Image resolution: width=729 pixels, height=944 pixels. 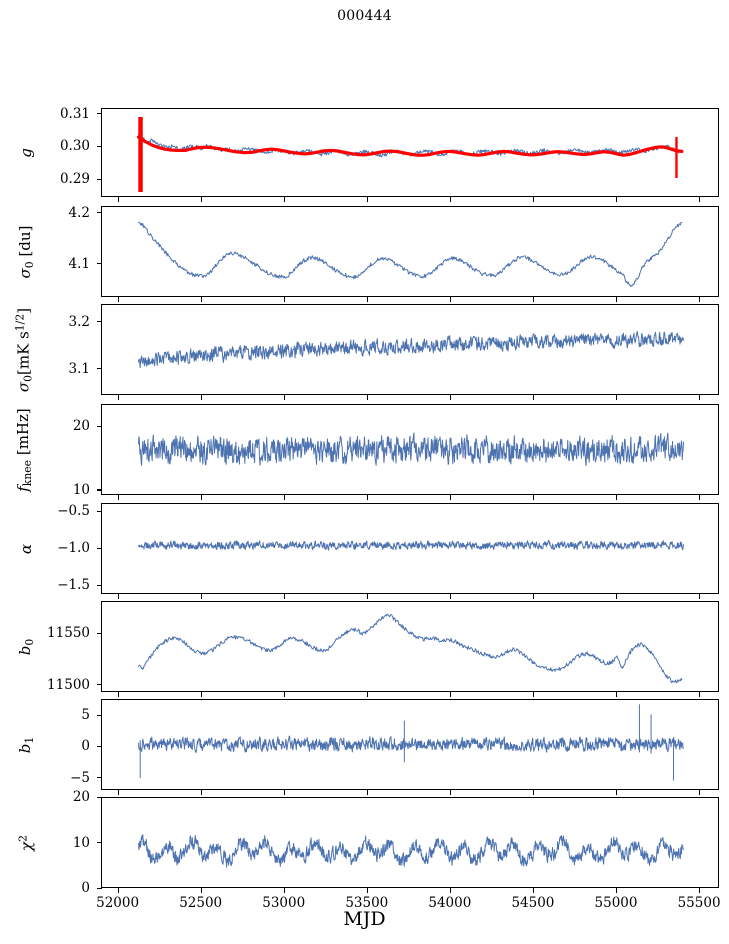 I want to click on ytick-label: 3.1, so click(x=79, y=368).